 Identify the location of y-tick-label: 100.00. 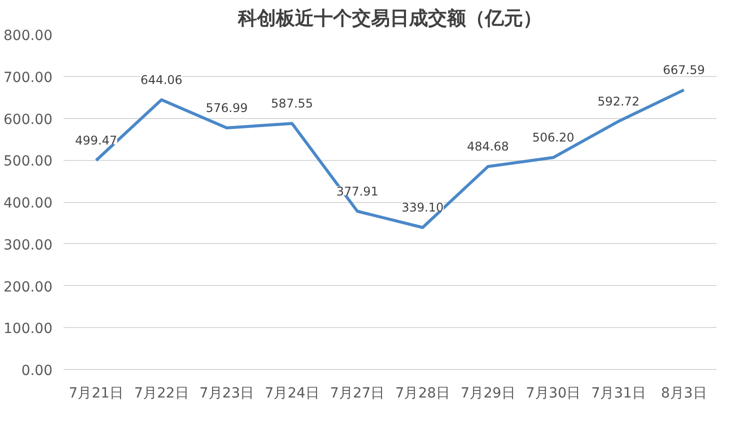
(28, 329).